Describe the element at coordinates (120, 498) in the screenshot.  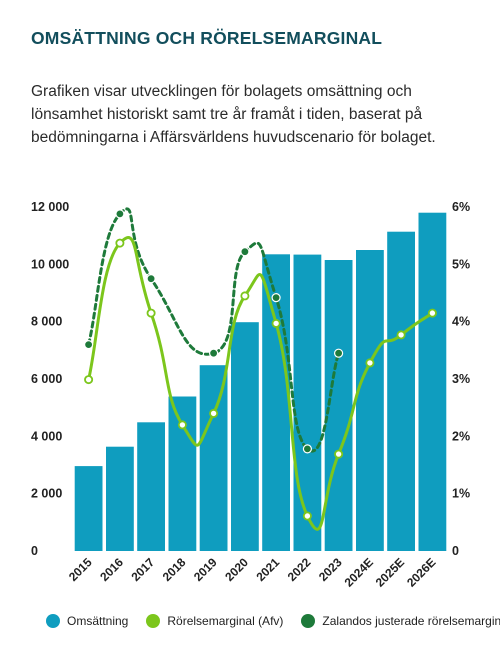
I see `bar-2016` at that location.